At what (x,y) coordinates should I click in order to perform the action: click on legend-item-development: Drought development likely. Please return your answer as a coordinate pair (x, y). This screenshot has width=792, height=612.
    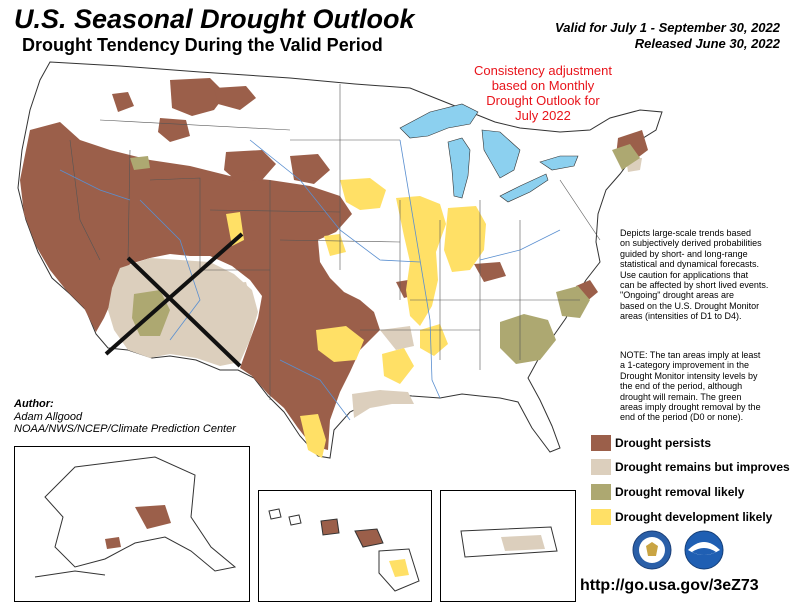
    Looking at the image, I should click on (681, 517).